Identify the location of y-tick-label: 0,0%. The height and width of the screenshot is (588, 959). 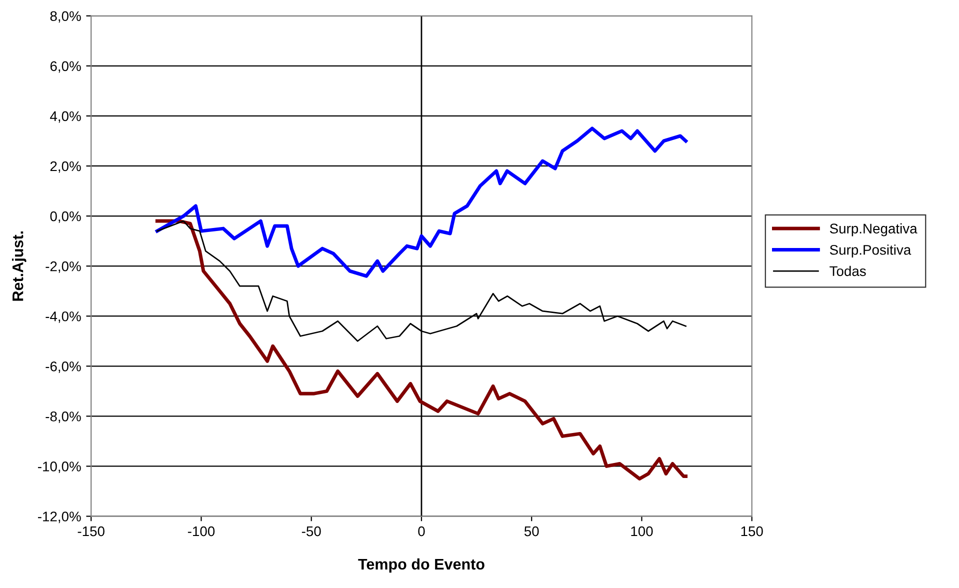
(65, 217).